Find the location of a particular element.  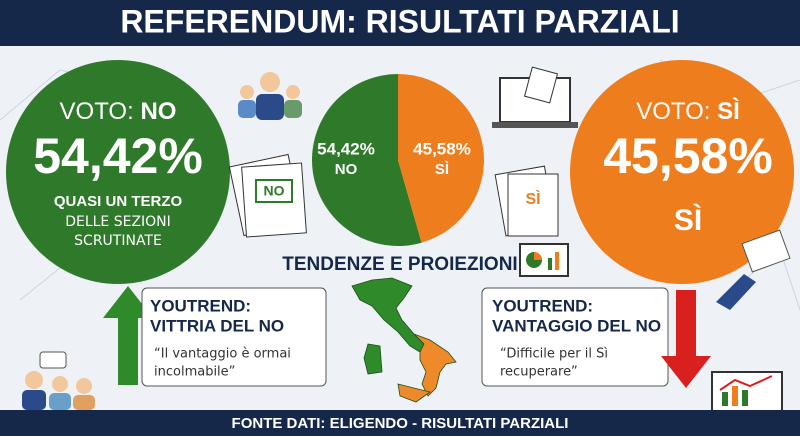

right-box-title: VANTAGGIO DEL NO is located at coordinates (576, 325).